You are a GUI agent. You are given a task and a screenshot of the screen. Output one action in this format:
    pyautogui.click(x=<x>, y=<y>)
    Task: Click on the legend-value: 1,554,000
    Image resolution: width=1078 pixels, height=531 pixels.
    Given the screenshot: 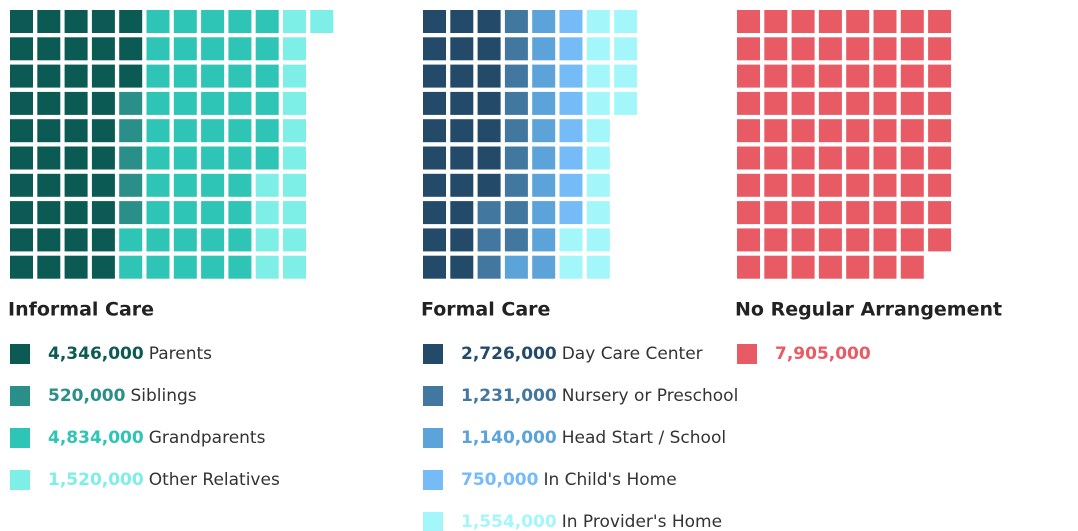 What is the action you would take?
    pyautogui.click(x=509, y=521)
    